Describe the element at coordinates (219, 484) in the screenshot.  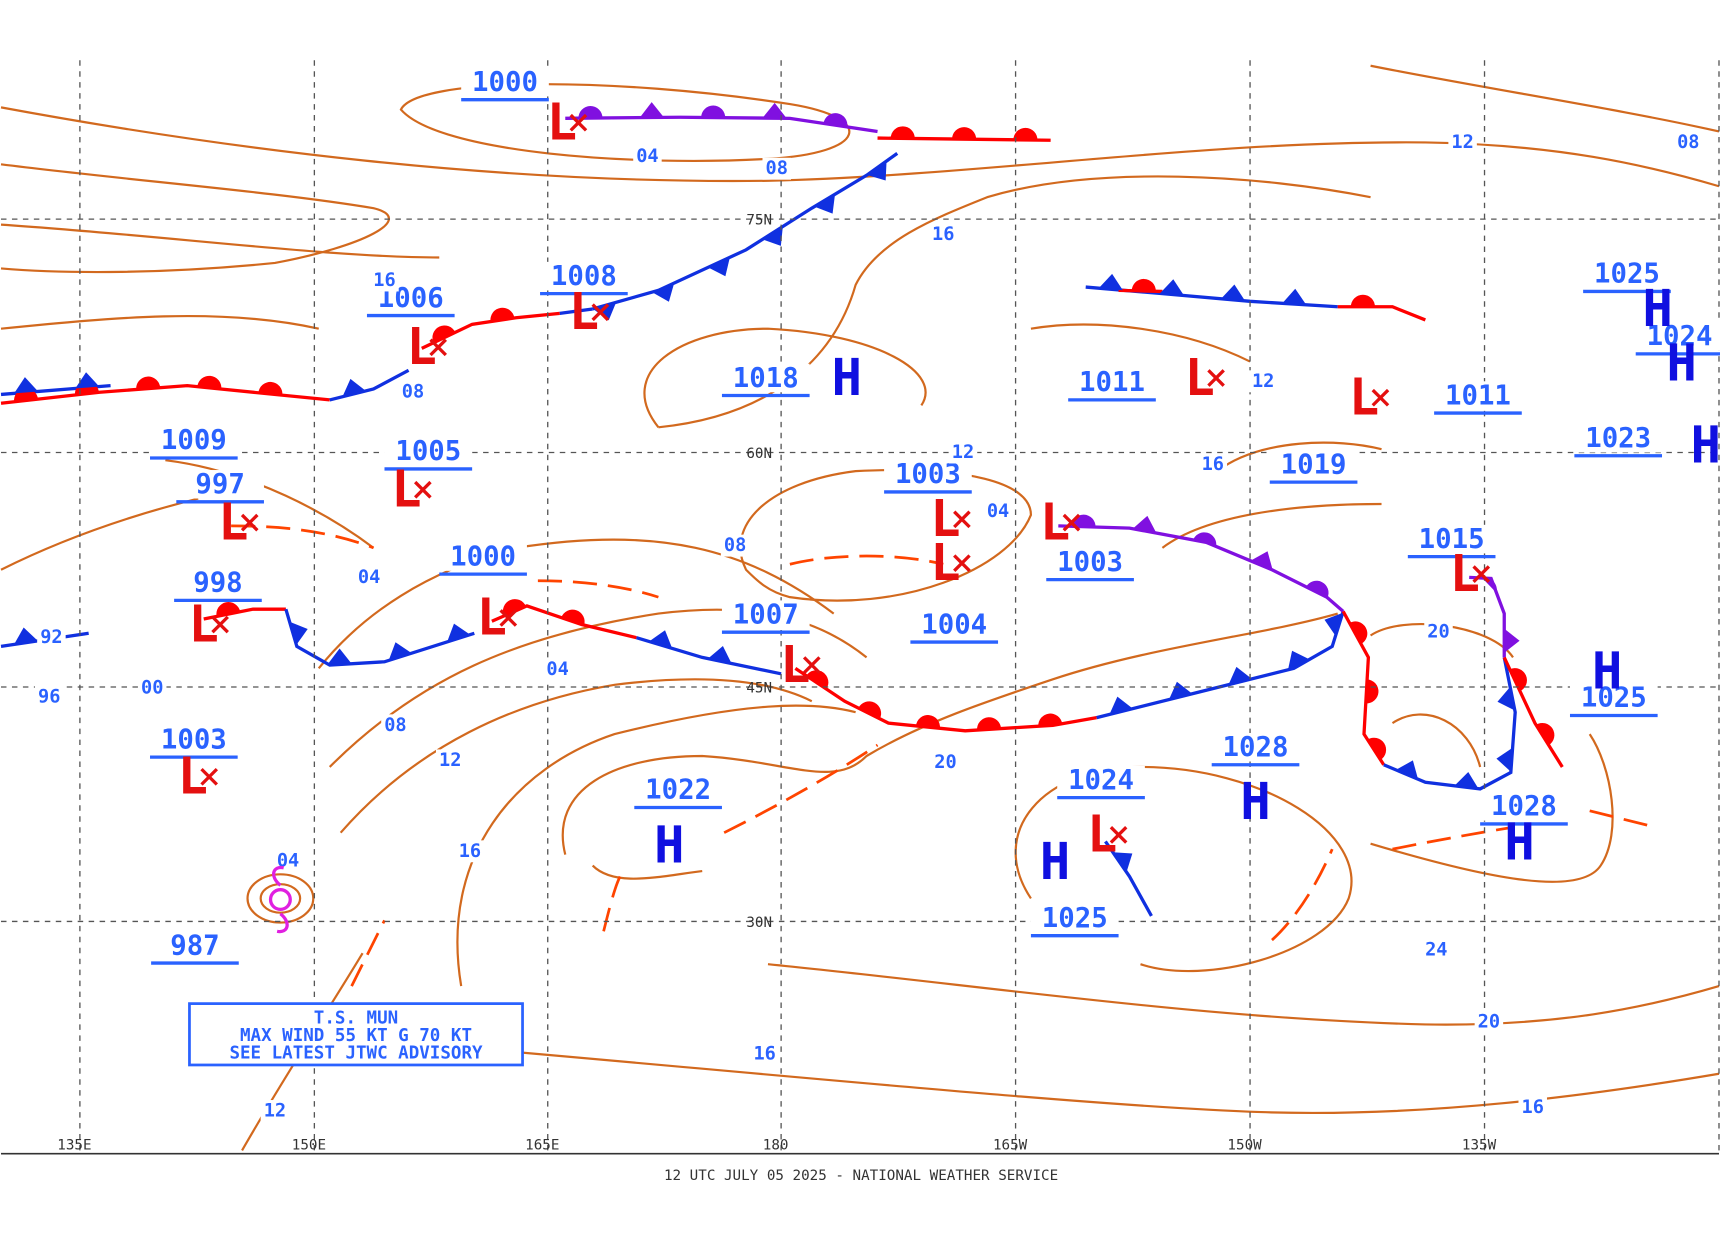
I see `pressure-label: 997` at that location.